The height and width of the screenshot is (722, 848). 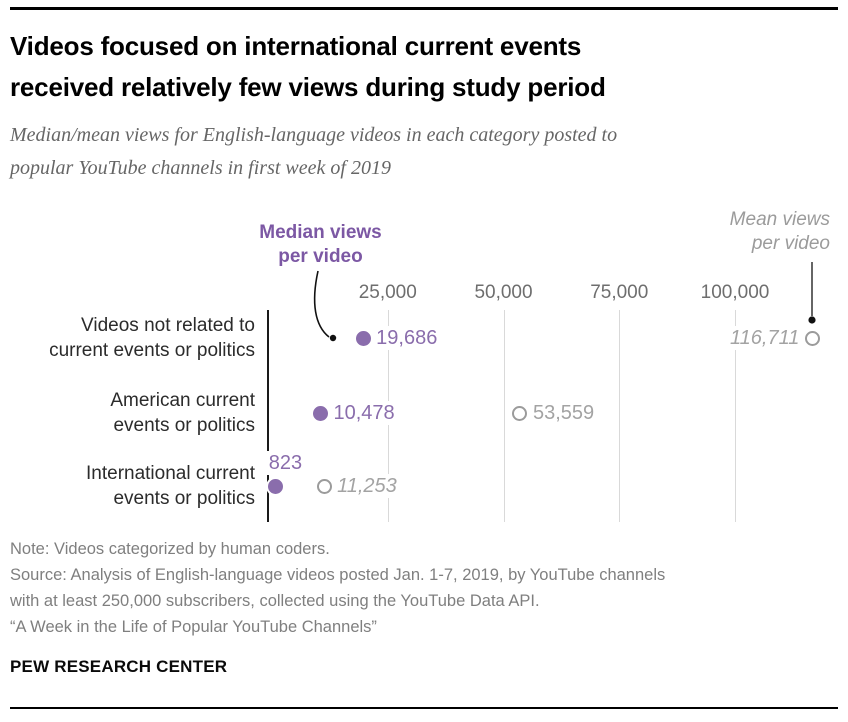 What do you see at coordinates (285, 463) in the screenshot?
I see `median-value-label: 823` at bounding box center [285, 463].